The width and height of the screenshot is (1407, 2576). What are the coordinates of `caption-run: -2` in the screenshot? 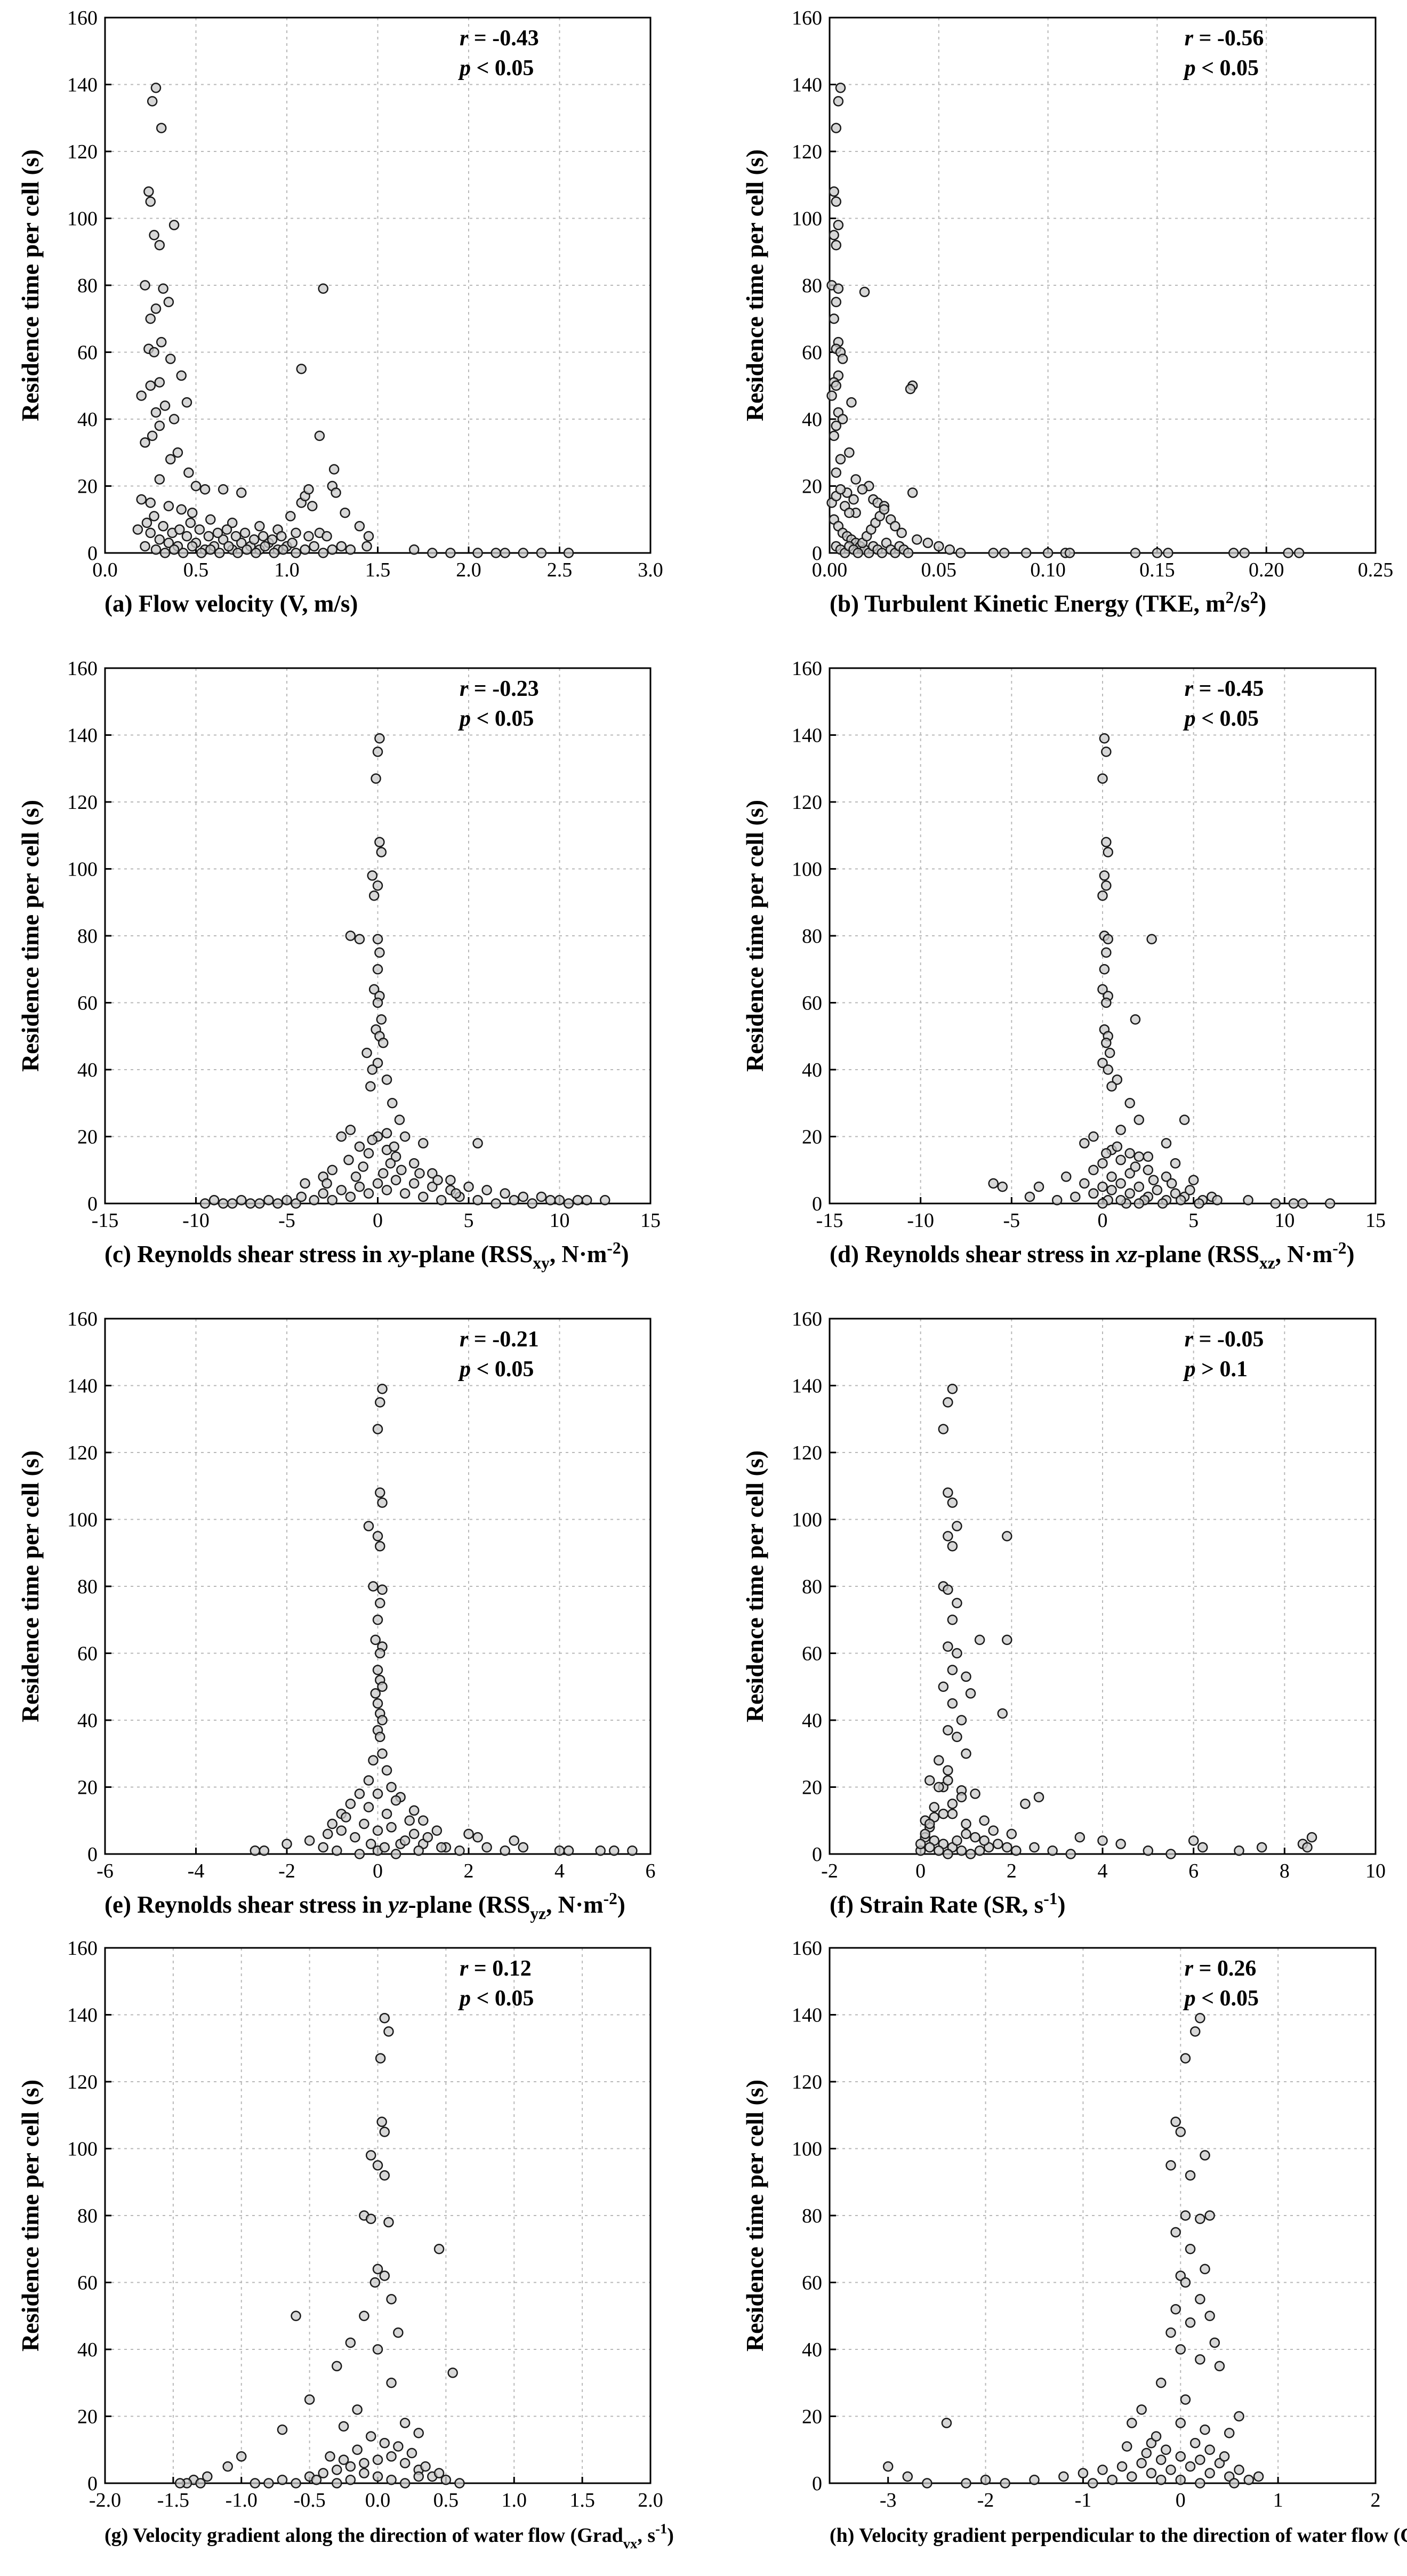 It's located at (610, 1899).